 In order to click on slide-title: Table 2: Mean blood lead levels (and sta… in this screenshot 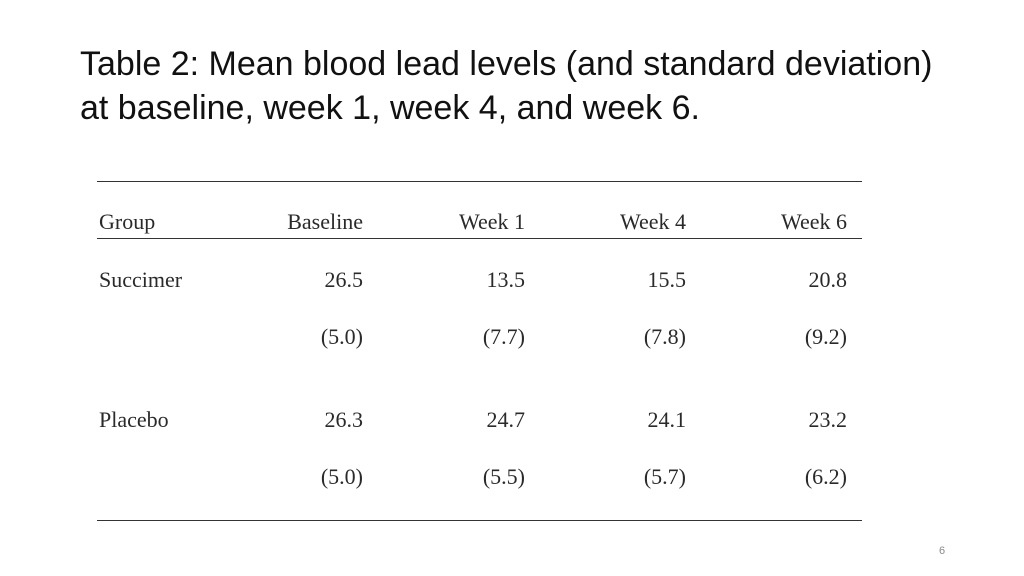, I will do `click(506, 86)`.